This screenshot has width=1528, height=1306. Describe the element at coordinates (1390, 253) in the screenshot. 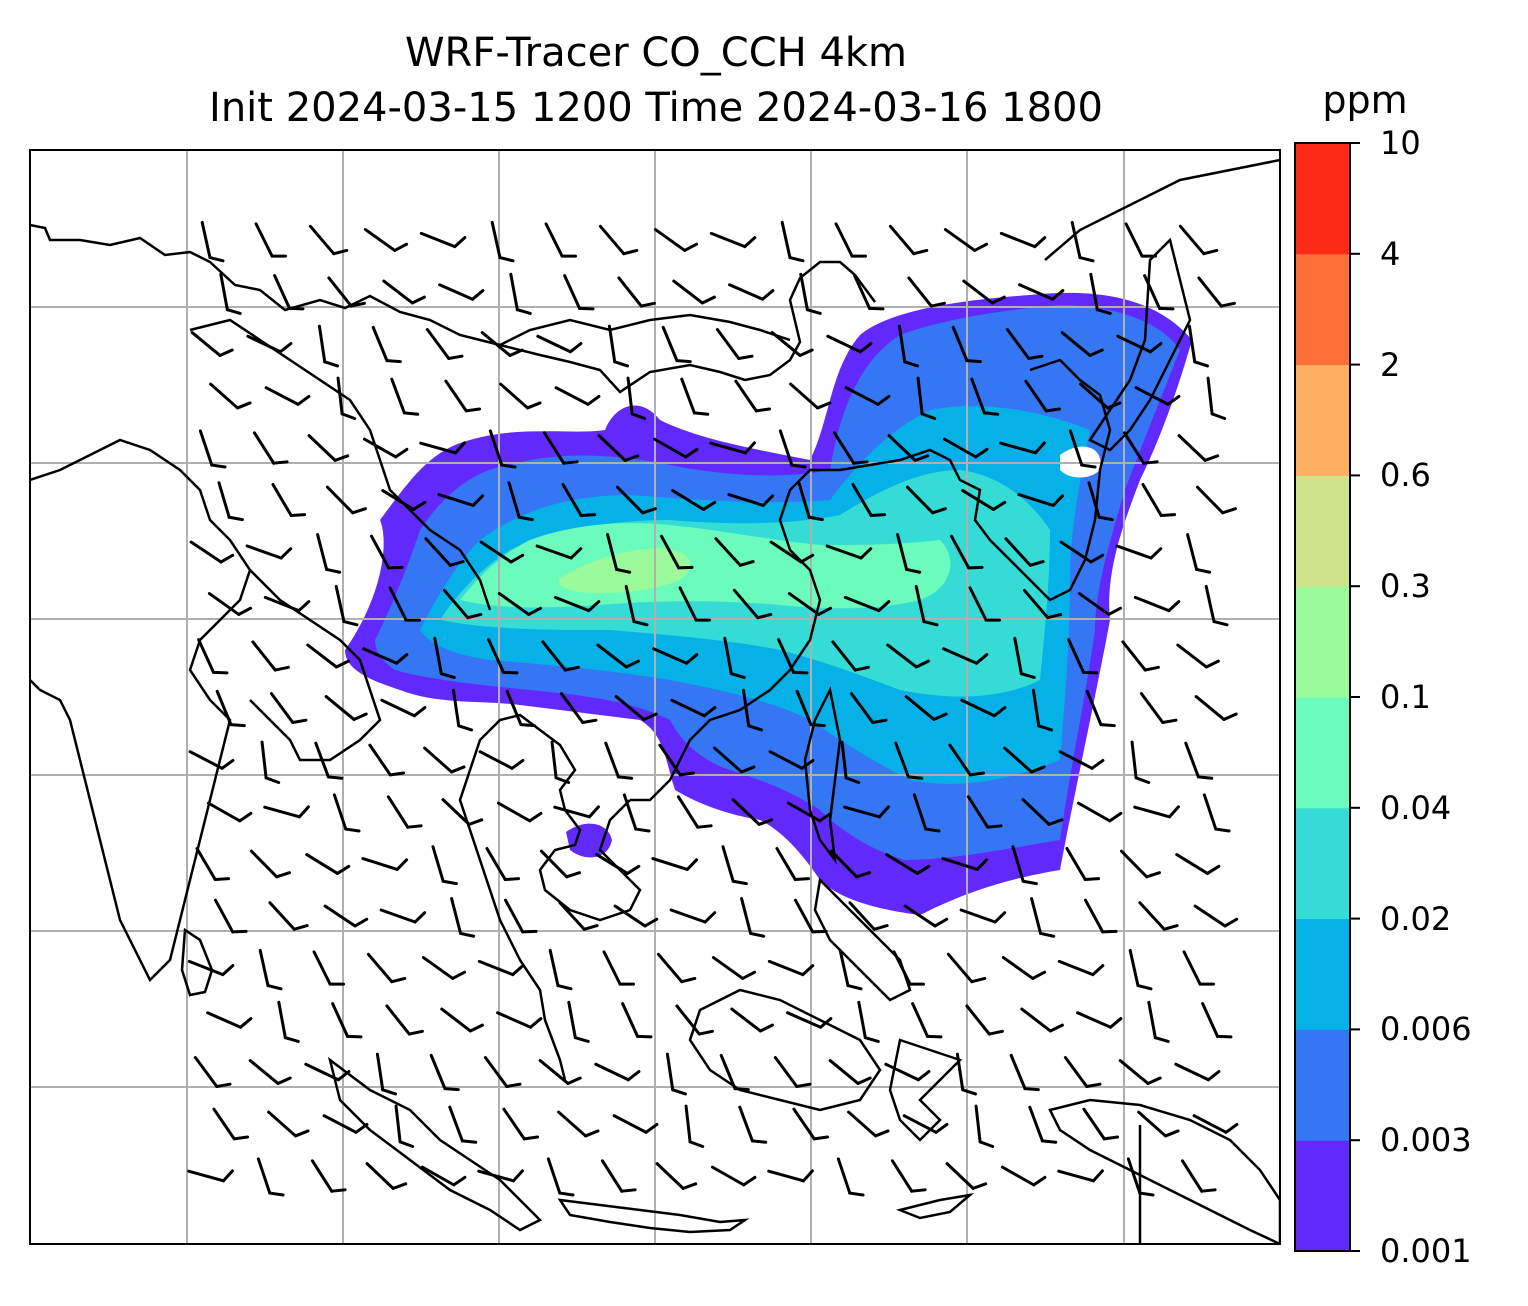

I see `colorbar-tick-label: 4` at that location.